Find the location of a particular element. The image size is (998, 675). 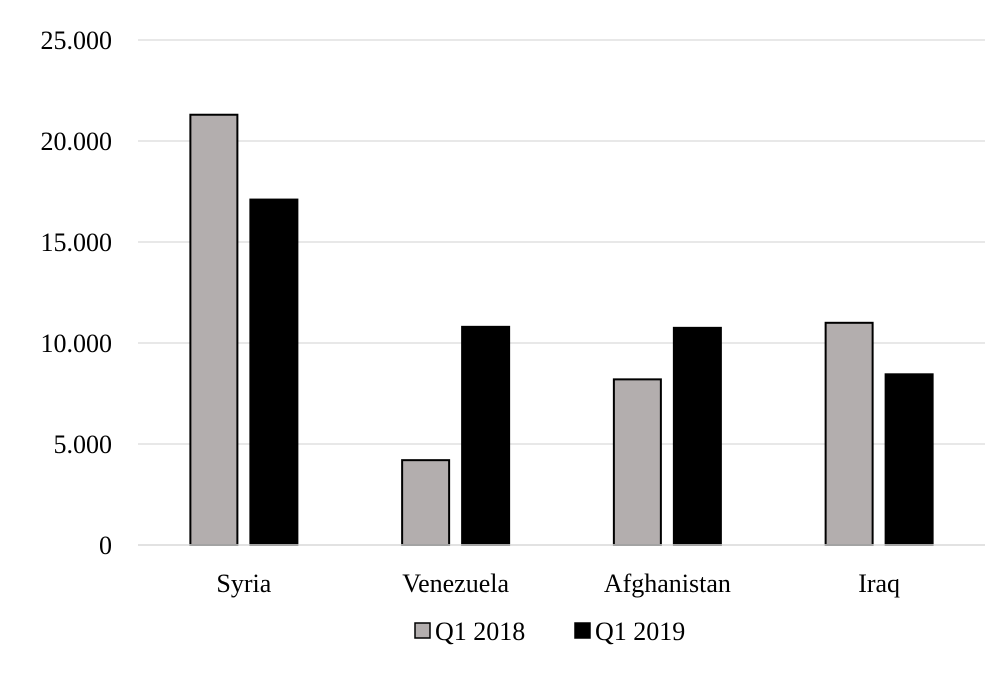

bar-venezuela-q1-2019 is located at coordinates (486, 435).